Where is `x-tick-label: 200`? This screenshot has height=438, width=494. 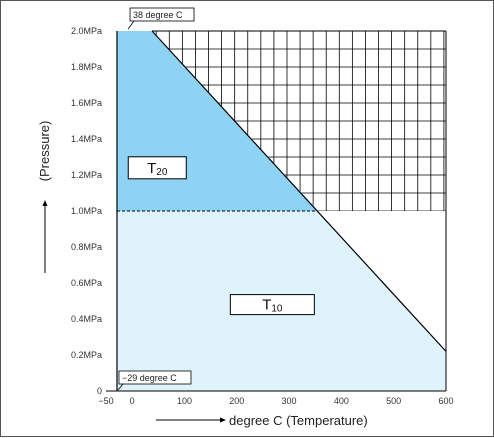 x-tick-label: 200 is located at coordinates (236, 401).